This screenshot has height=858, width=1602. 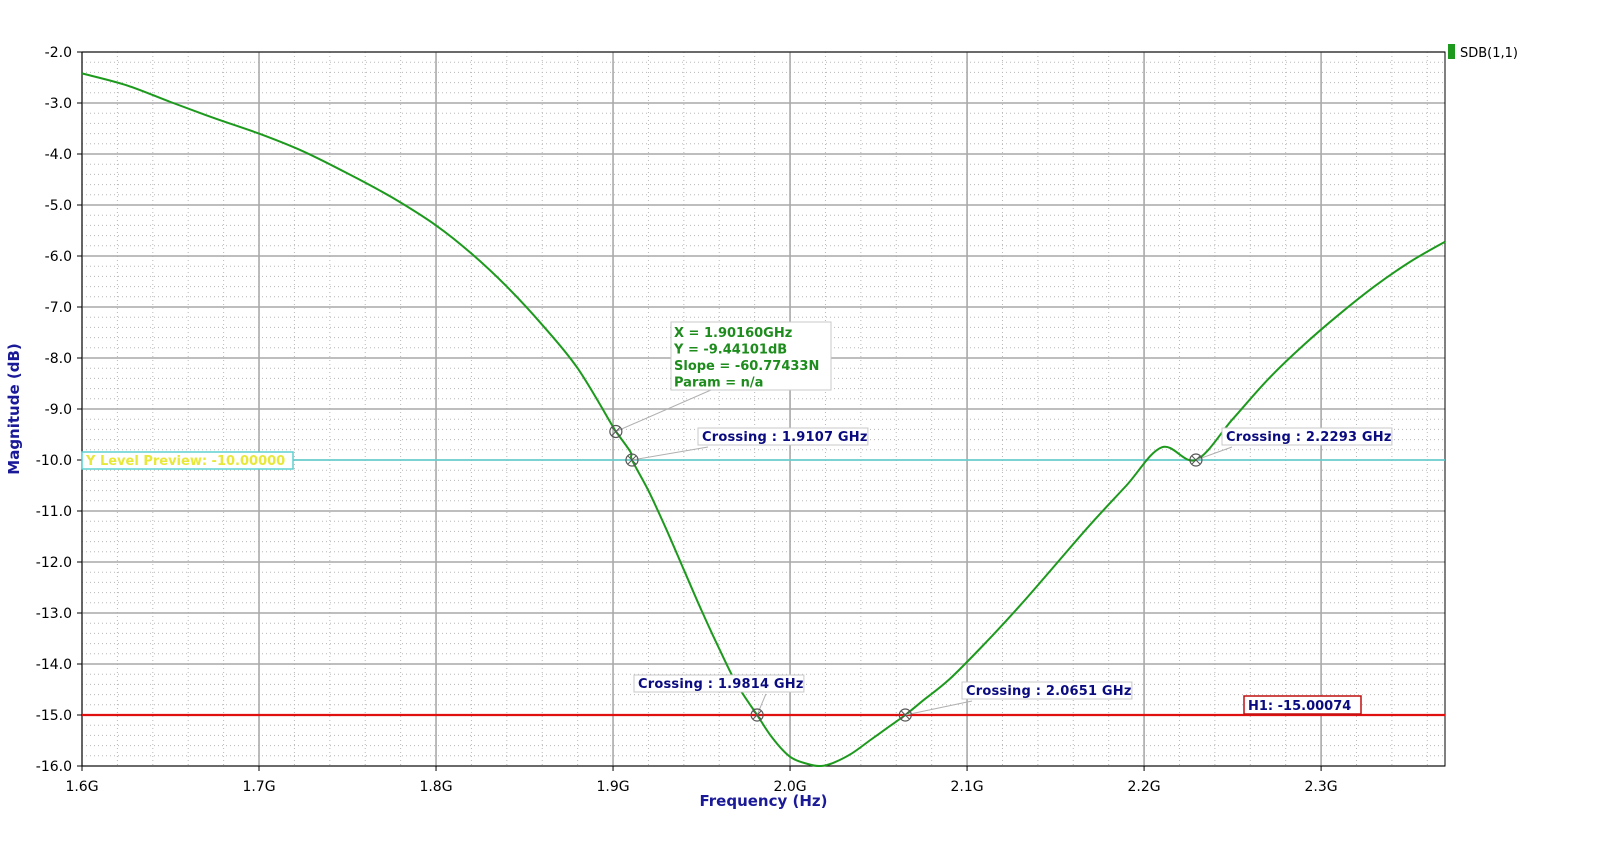 What do you see at coordinates (58, 206) in the screenshot?
I see `y-tick-label: -5.0` at bounding box center [58, 206].